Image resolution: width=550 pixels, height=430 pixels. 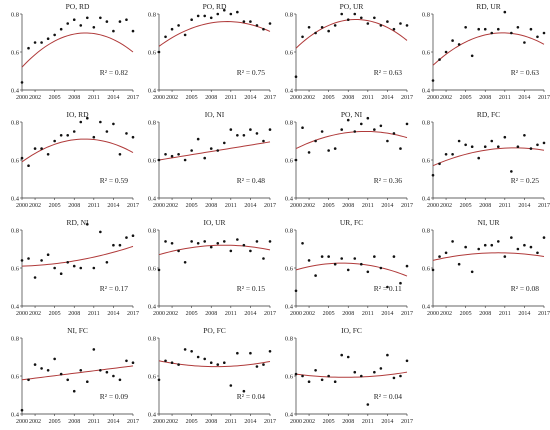 I want to click on panel-title: PO, NI, so click(x=352, y=114).